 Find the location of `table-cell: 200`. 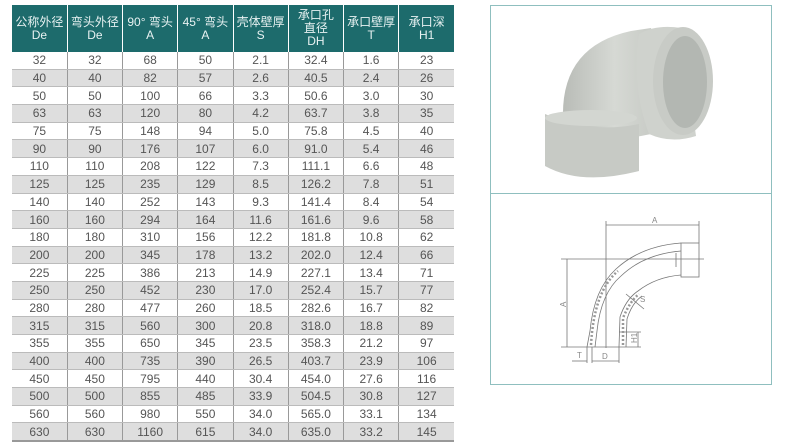

table-cell: 200 is located at coordinates (95, 255).